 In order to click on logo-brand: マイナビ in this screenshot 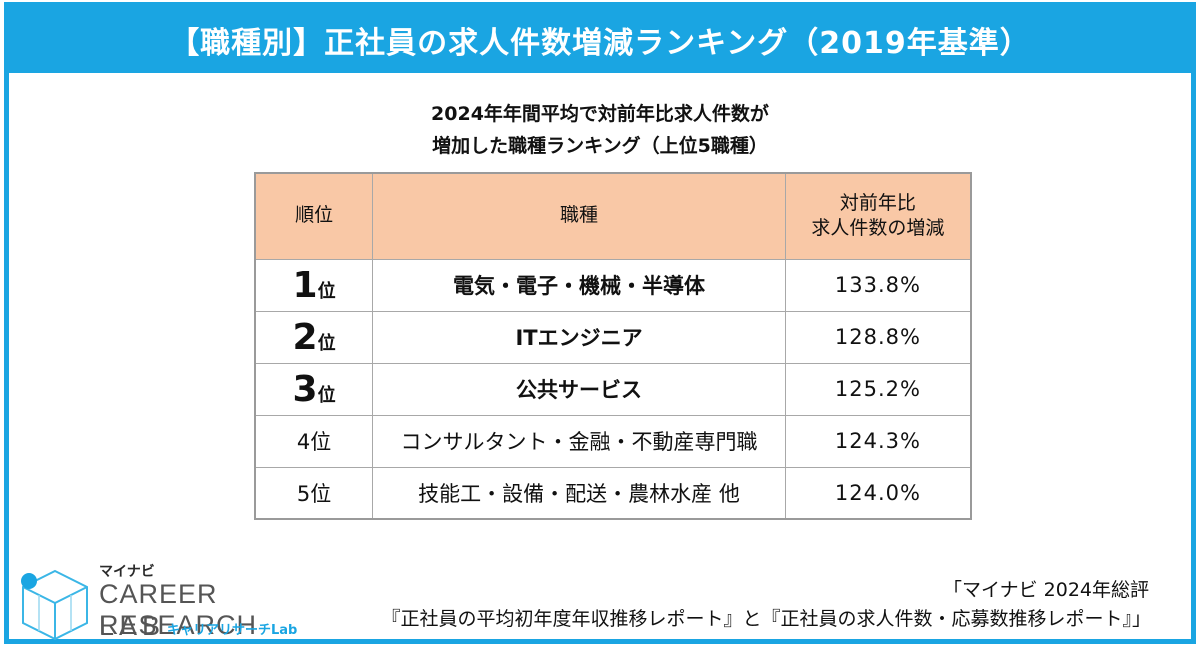, I will do `click(127, 572)`.